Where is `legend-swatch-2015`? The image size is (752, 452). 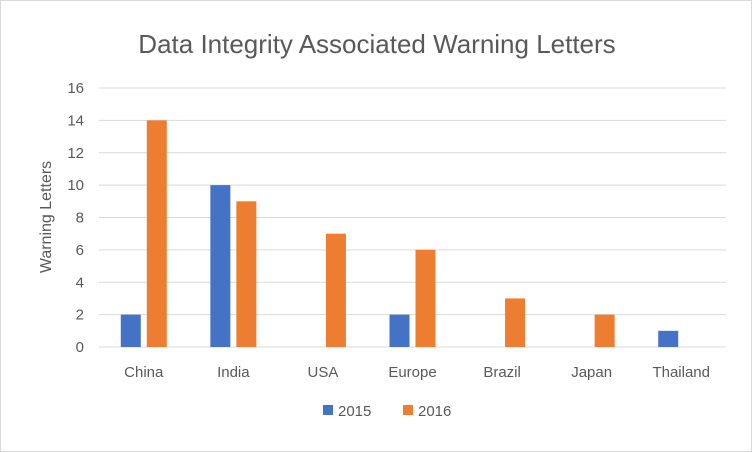 legend-swatch-2015 is located at coordinates (328, 410).